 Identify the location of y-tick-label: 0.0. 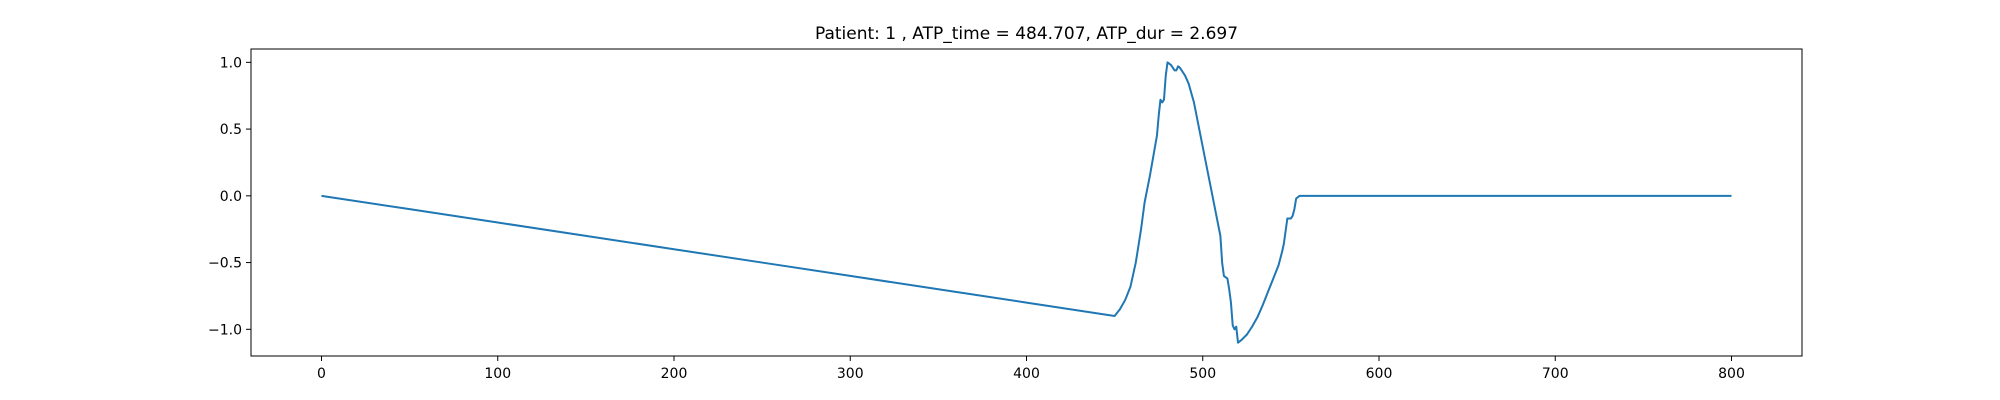
(231, 197).